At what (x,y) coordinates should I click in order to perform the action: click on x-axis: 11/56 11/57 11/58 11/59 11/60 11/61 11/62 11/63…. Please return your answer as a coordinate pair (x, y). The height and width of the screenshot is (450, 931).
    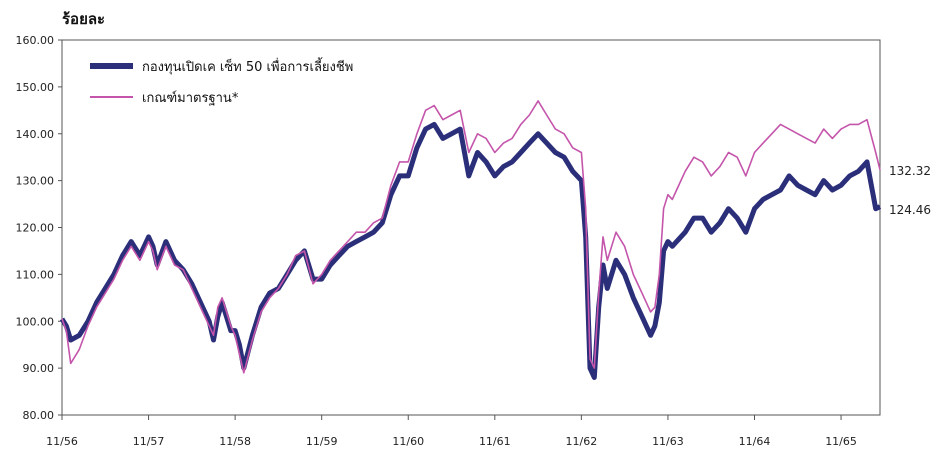
    Looking at the image, I should click on (451, 431).